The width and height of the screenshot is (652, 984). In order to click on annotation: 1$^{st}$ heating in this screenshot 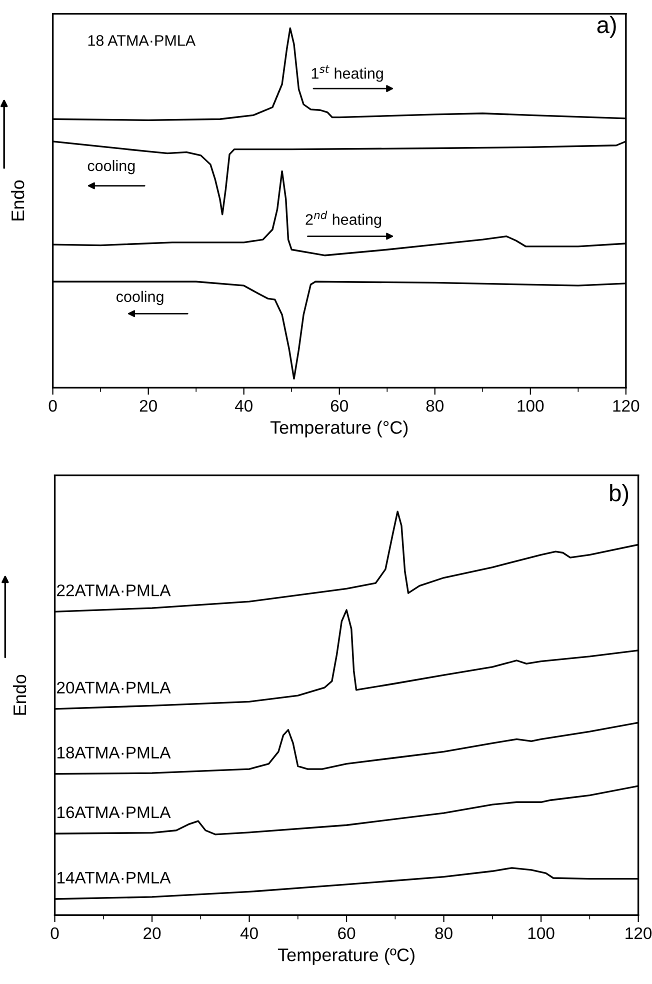, I will do `click(347, 73)`.